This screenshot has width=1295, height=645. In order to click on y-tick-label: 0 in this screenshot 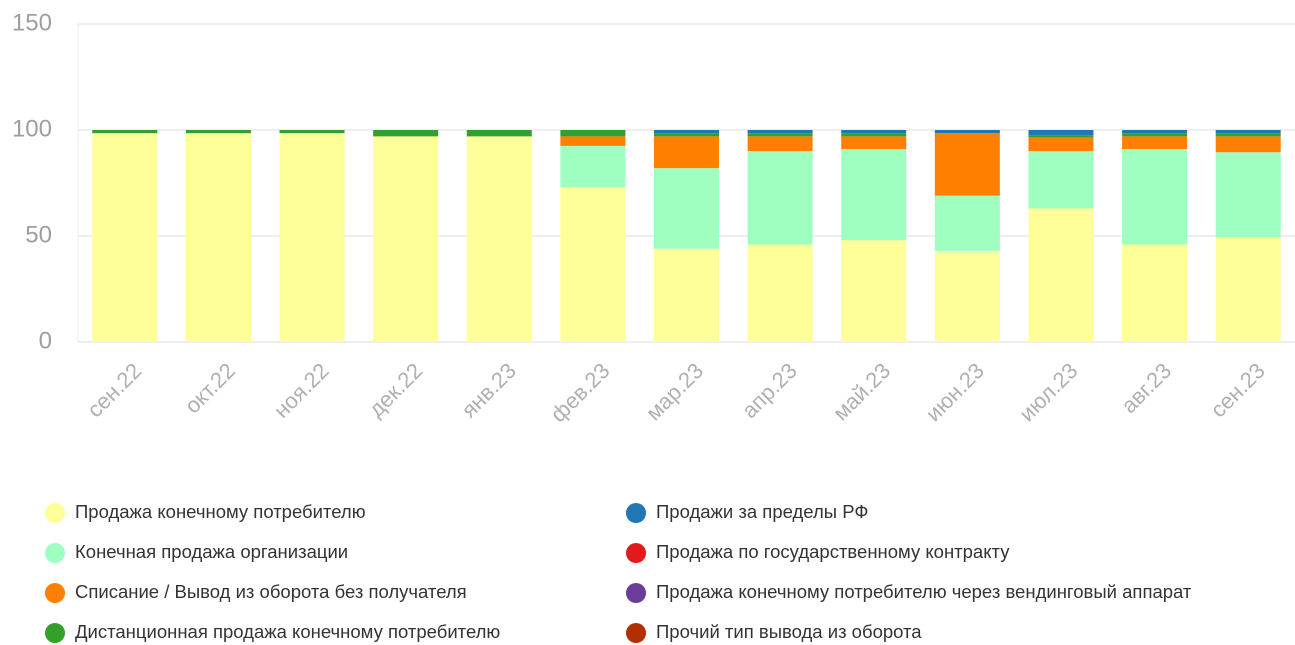, I will do `click(45, 340)`.